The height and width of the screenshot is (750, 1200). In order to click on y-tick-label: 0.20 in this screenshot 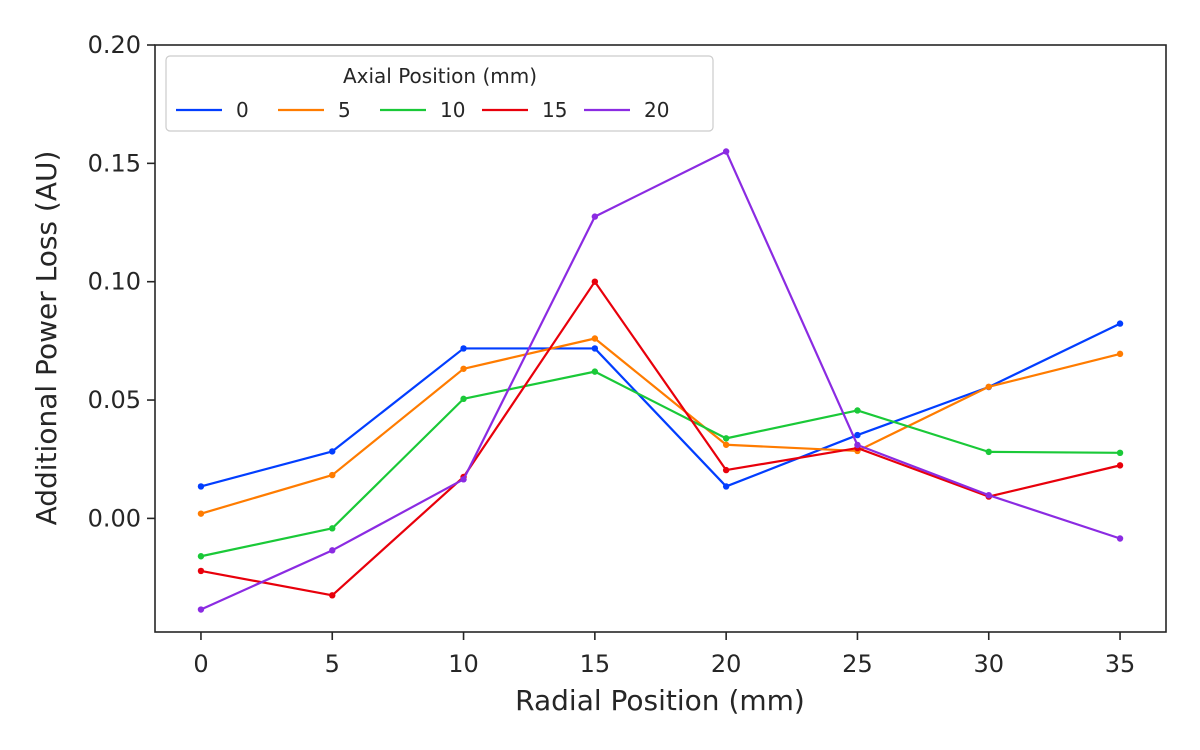, I will do `click(114, 45)`.